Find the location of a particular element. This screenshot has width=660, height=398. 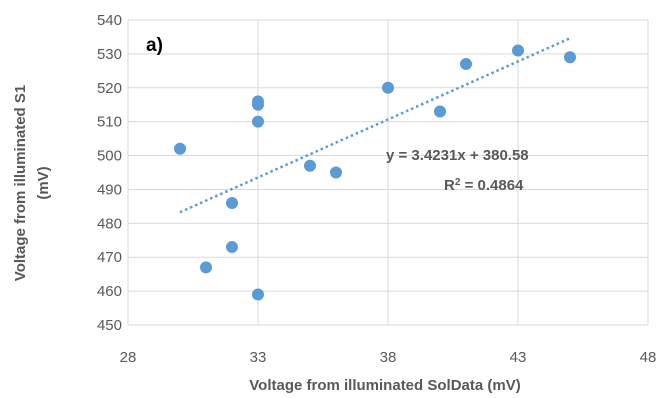

x-tick-label: 33 is located at coordinates (258, 357).